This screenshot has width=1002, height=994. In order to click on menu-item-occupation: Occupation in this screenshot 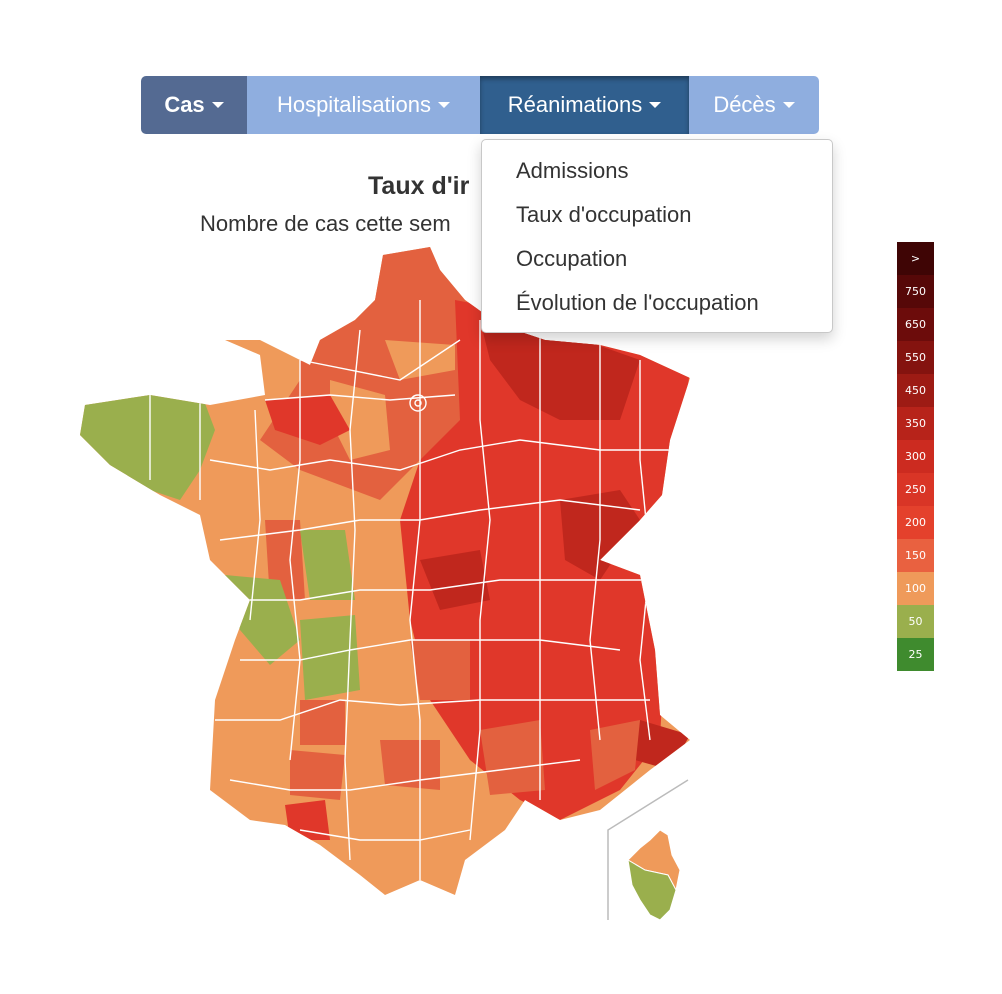, I will do `click(572, 258)`.